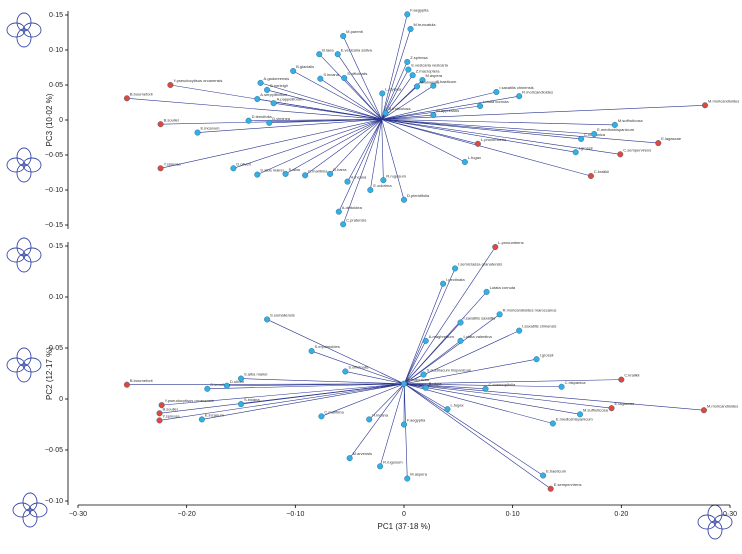 This screenshot has height=554, width=742. What do you see at coordinates (262, 116) in the screenshot?
I see `point-label: D.tenuifolia` at bounding box center [262, 116].